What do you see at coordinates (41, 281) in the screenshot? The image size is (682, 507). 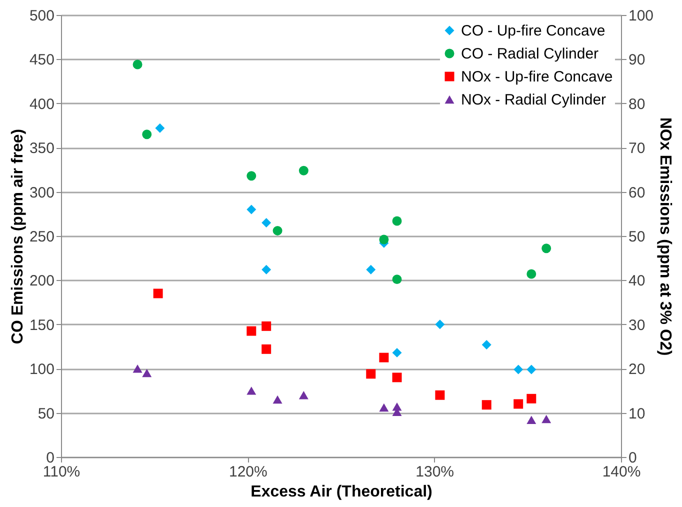 I see `y-tick-label: 200` at bounding box center [41, 281].